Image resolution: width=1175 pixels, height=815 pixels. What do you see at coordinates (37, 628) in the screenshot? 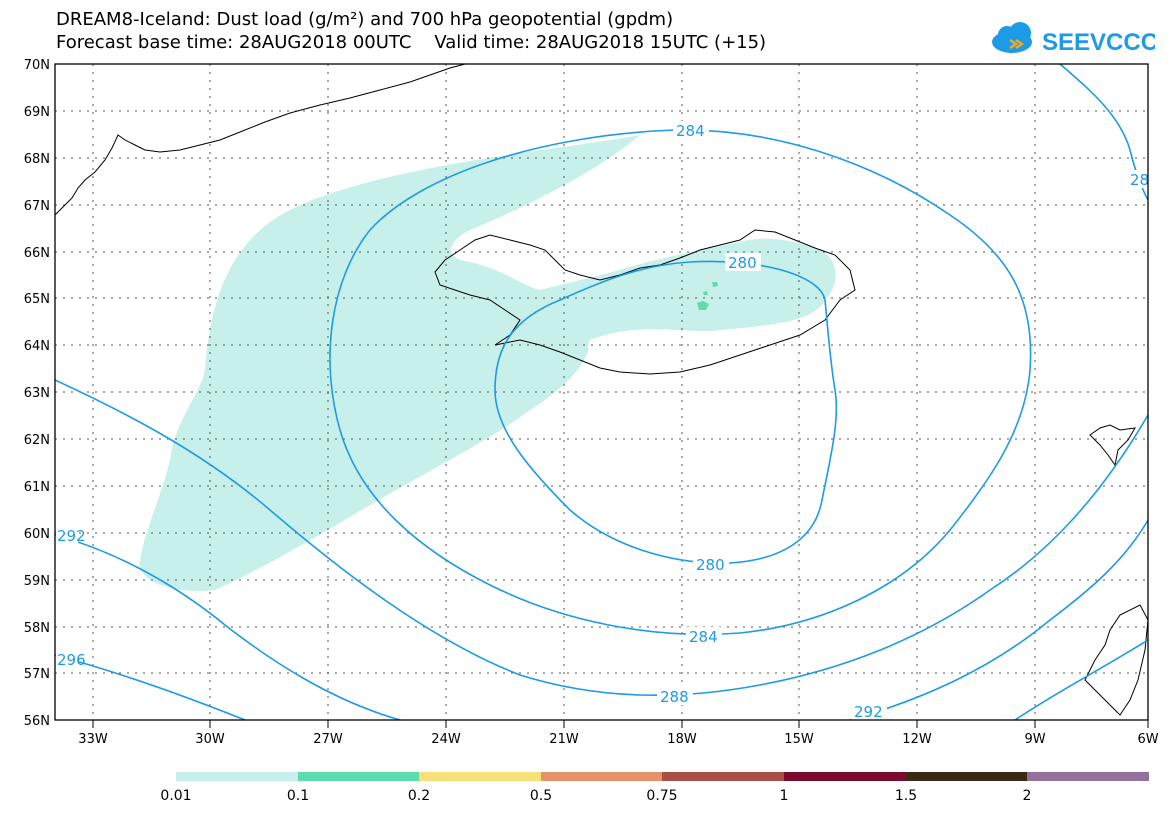
I see `lat-label: 58N` at bounding box center [37, 628].